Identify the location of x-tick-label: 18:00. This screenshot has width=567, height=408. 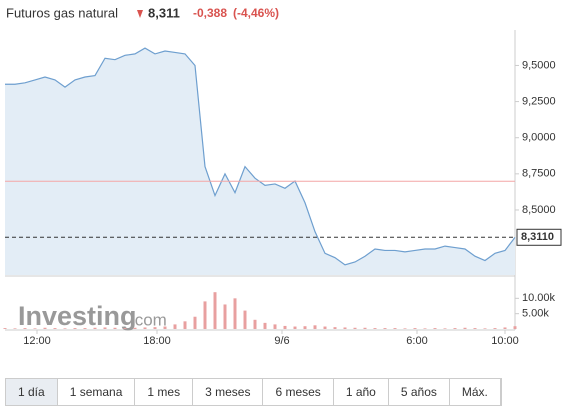
(157, 341).